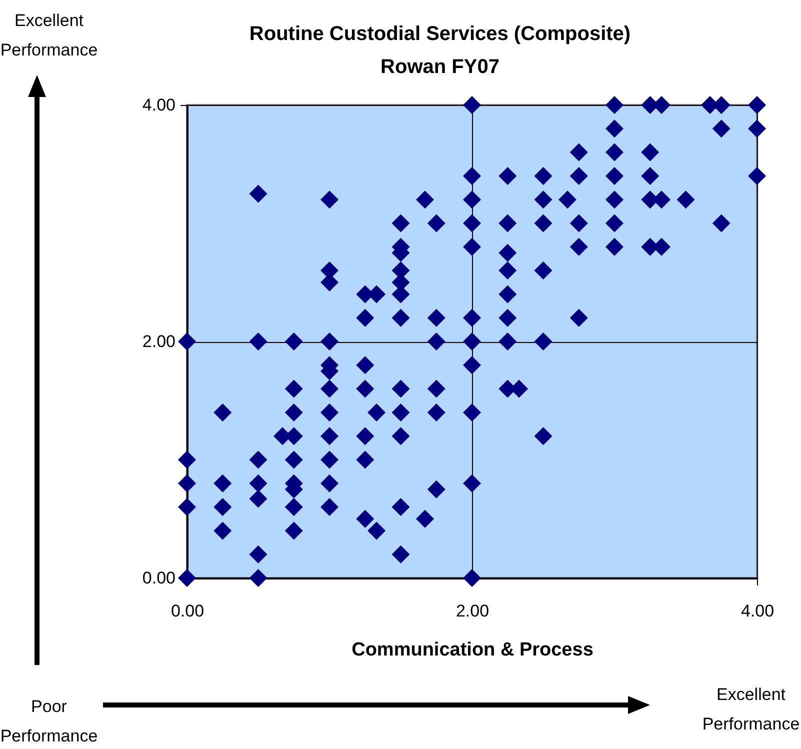 The width and height of the screenshot is (801, 749). Describe the element at coordinates (49, 721) in the screenshot. I see `text: Poor Performance` at that location.